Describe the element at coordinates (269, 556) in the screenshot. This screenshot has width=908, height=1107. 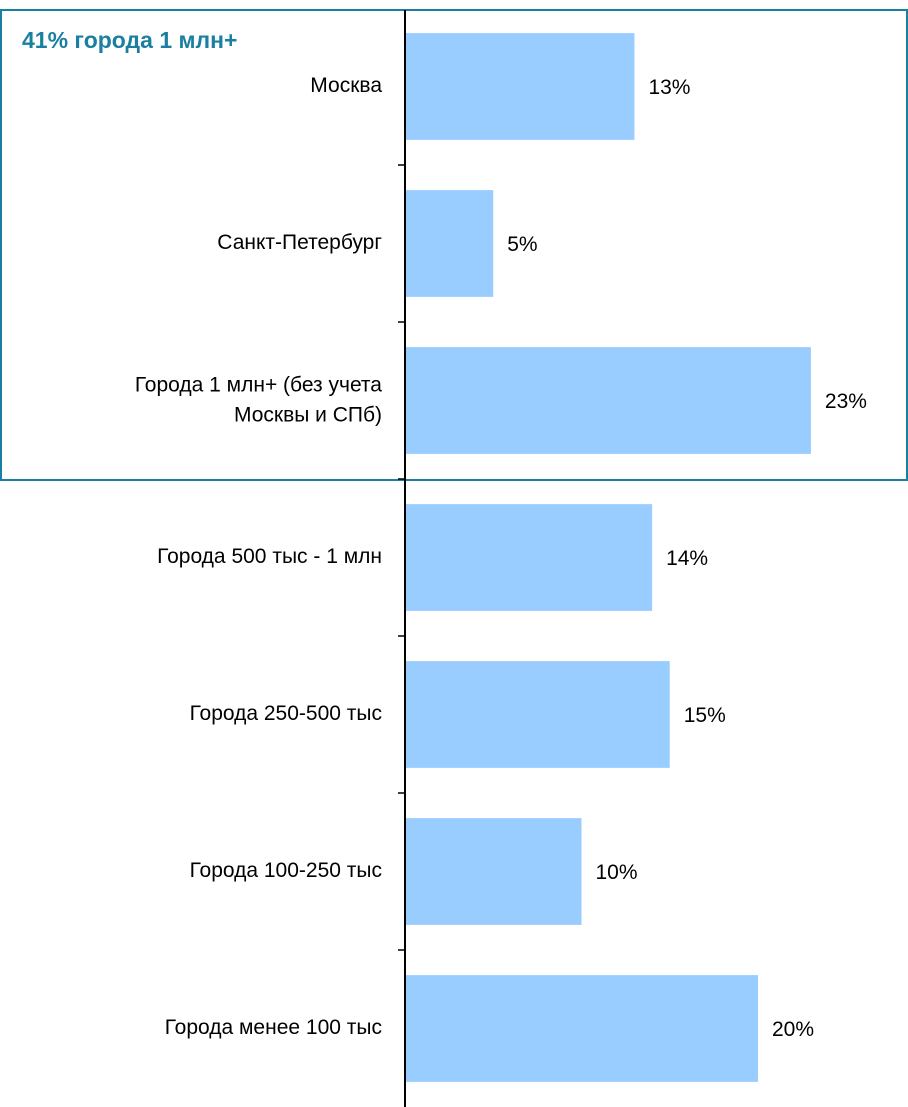
I see `category-label: Города 500 тыс - 1 млн` at that location.